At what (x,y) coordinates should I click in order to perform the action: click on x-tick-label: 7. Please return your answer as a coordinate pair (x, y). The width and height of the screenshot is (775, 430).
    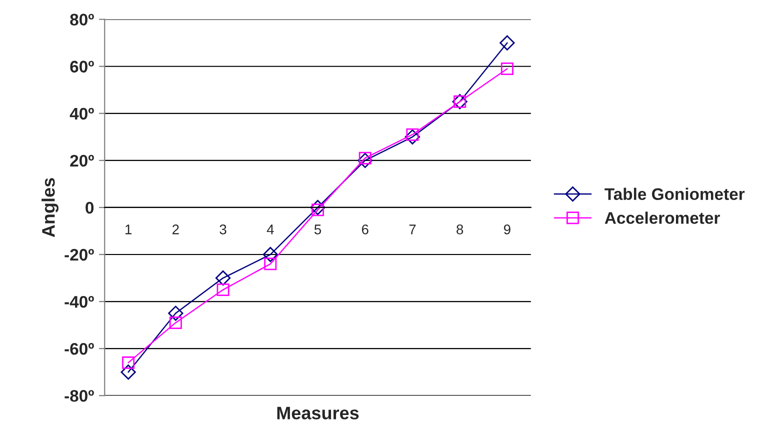
    Looking at the image, I should click on (412, 229).